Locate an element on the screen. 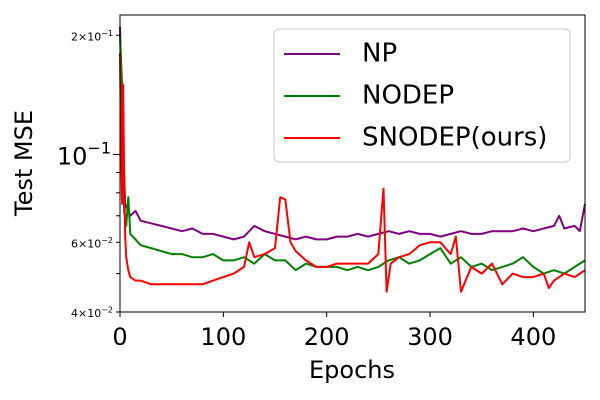  y-minor-tick-label-0: 2×10⁻¹ is located at coordinates (92, 35).